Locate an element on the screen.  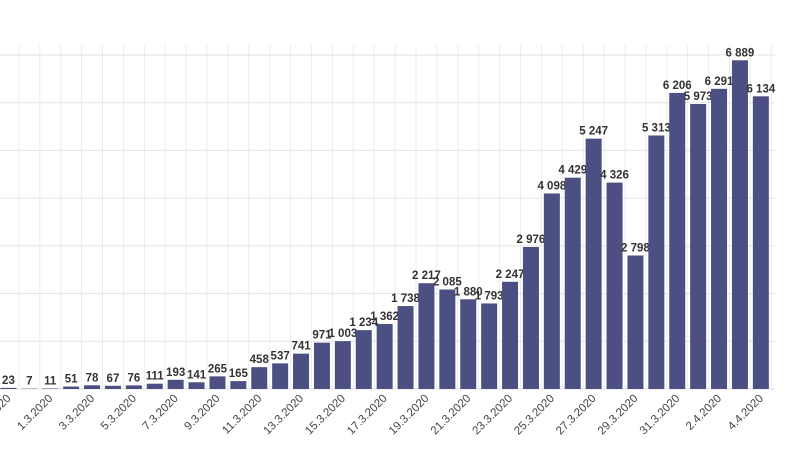
value-label: 193 is located at coordinates (175, 373).